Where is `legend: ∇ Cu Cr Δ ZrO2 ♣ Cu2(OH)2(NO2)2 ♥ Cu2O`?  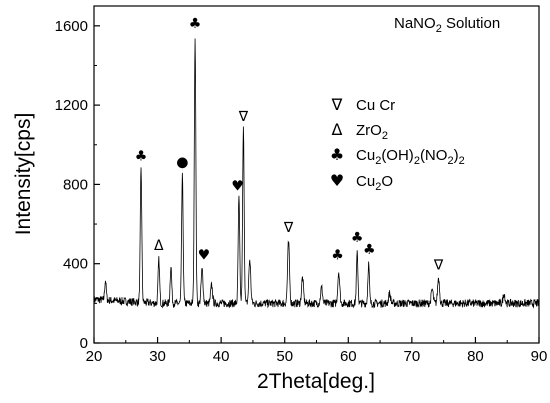 legend: ∇ Cu Cr Δ ZrO2 ♣ Cu2(OH)2(NO2)2 ♥ Cu2O is located at coordinates (397, 144).